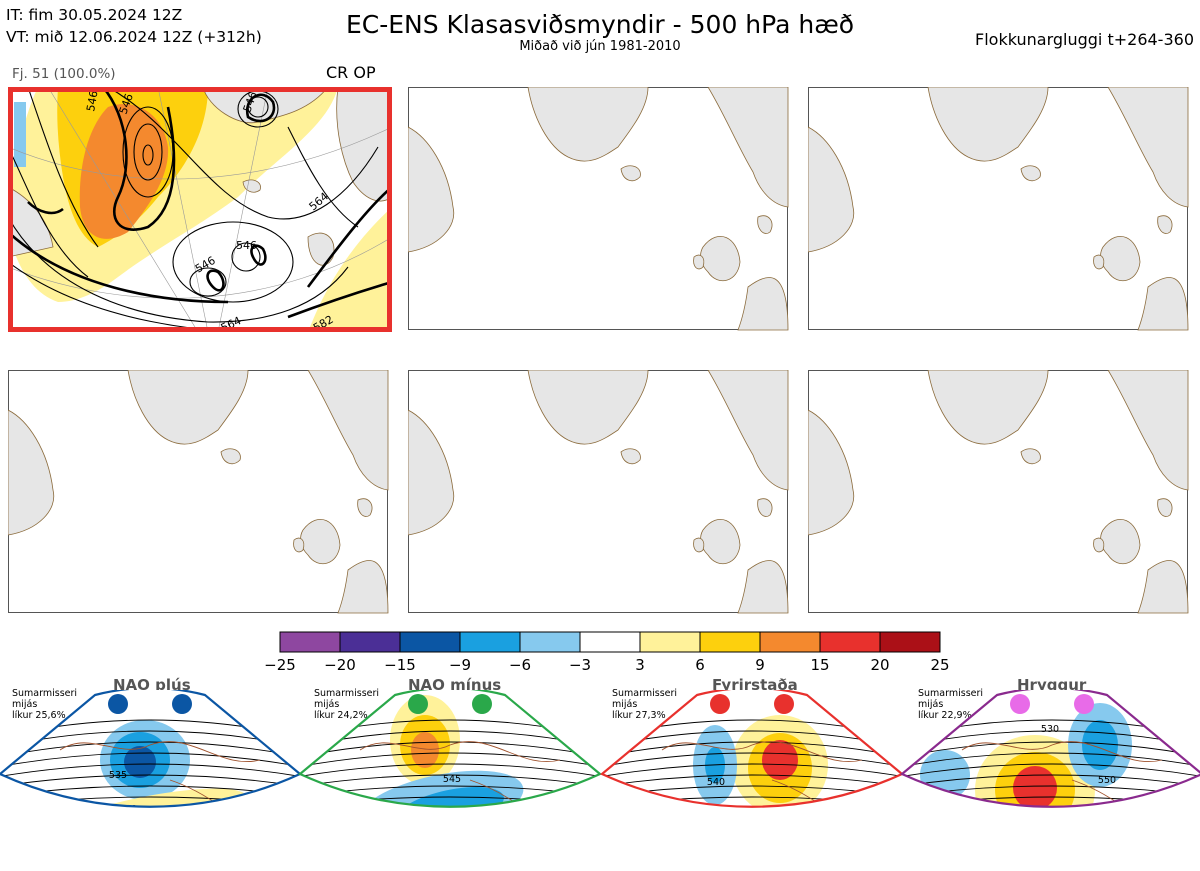 This screenshot has width=1200, height=871. What do you see at coordinates (118, 775) in the screenshot?
I see `contour-label: 535` at bounding box center [118, 775].